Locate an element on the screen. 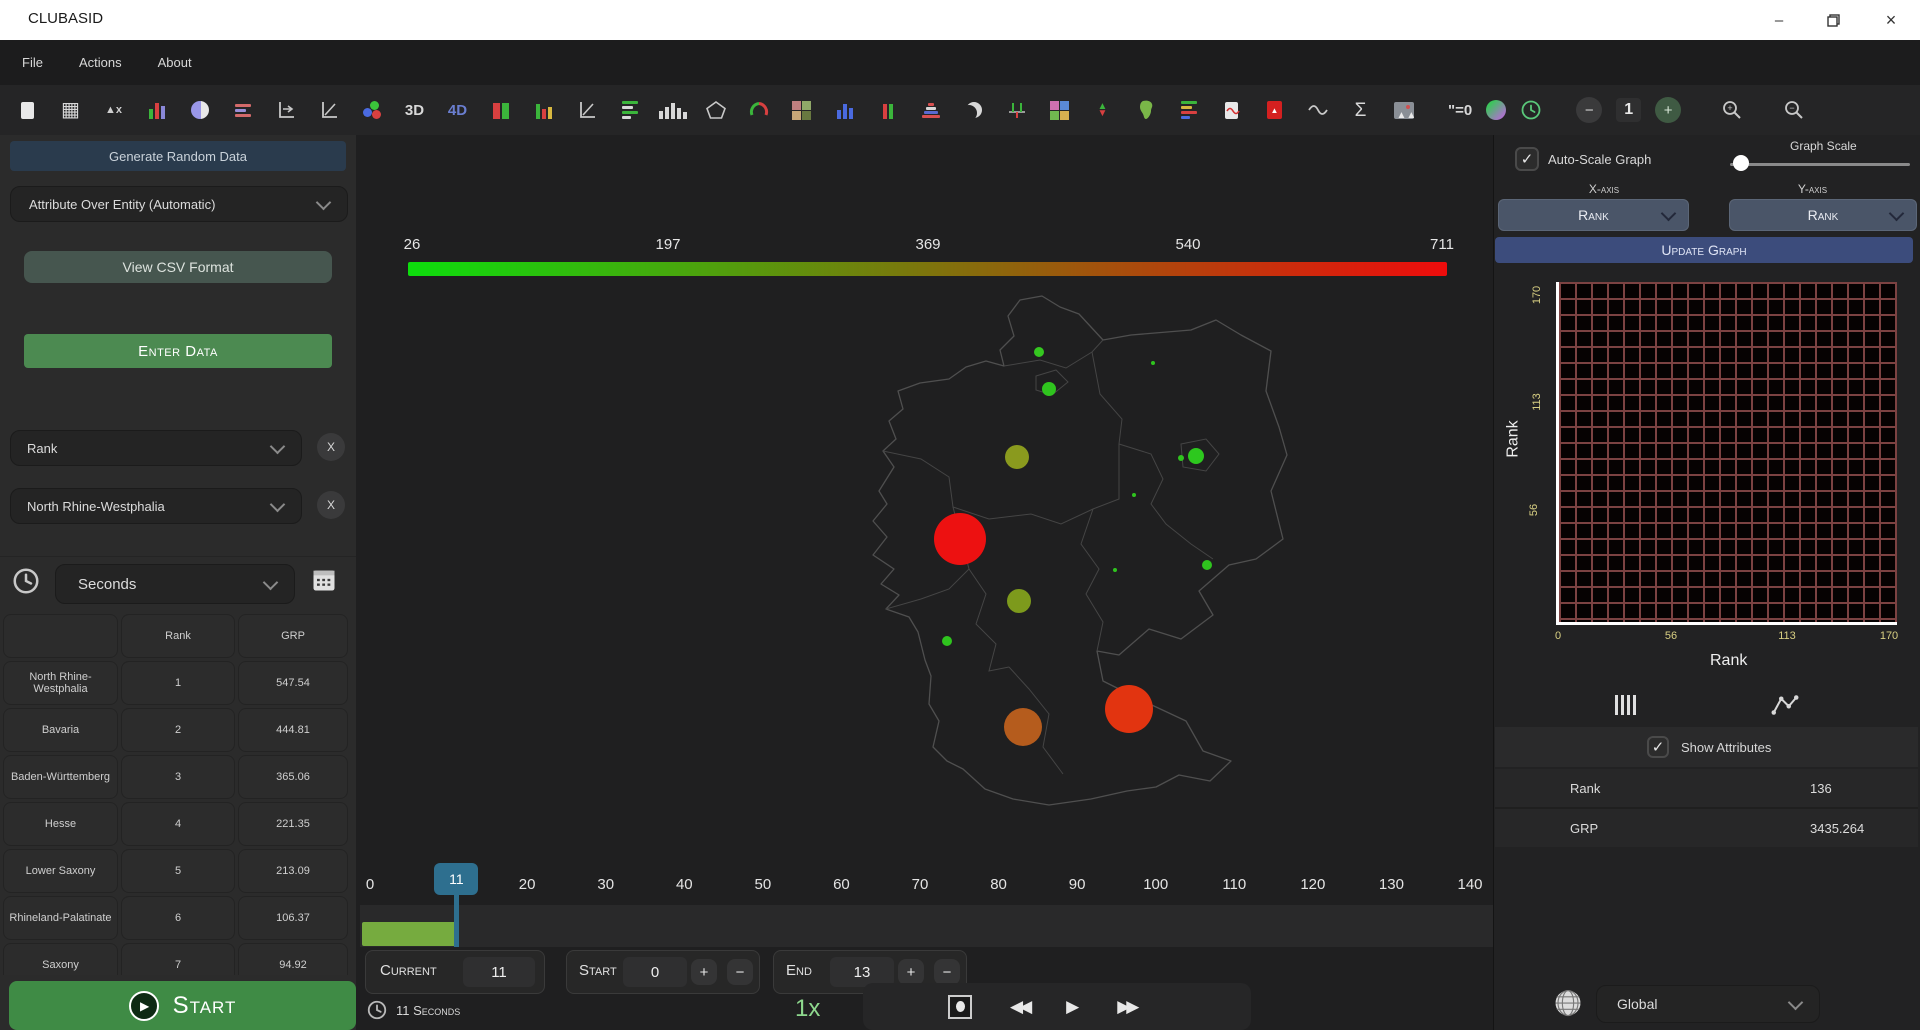  start-animation-button: ▶ Start is located at coordinates (182, 1005).